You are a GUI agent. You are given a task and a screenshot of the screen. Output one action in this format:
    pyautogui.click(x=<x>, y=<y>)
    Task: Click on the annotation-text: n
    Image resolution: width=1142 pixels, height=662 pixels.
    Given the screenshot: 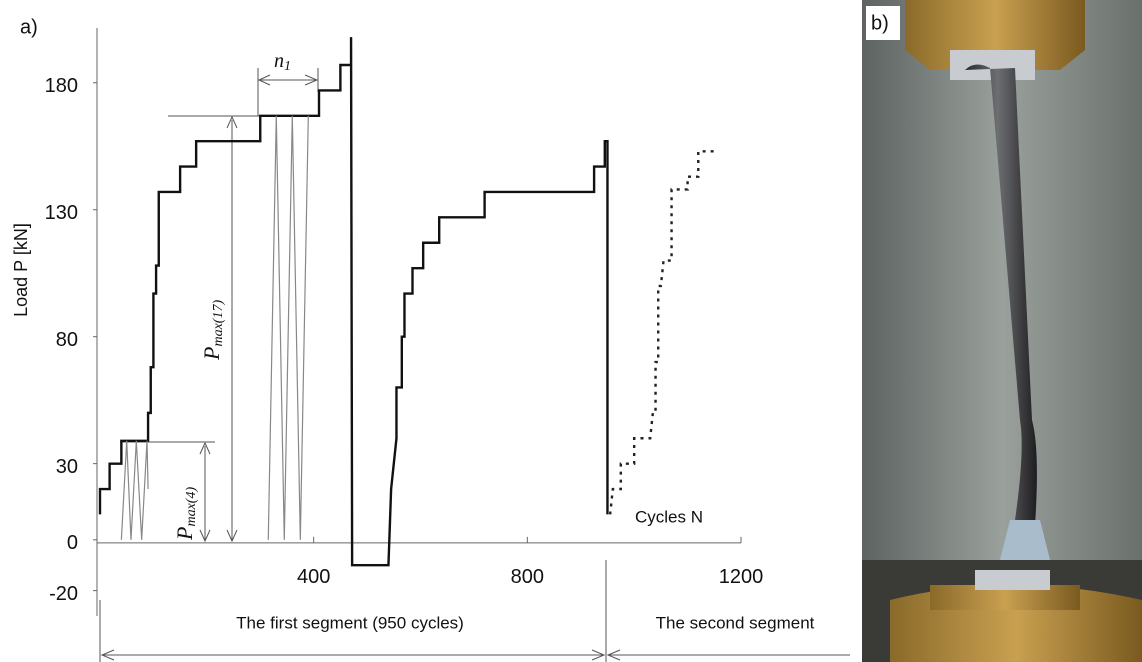 What is the action you would take?
    pyautogui.click(x=279, y=61)
    